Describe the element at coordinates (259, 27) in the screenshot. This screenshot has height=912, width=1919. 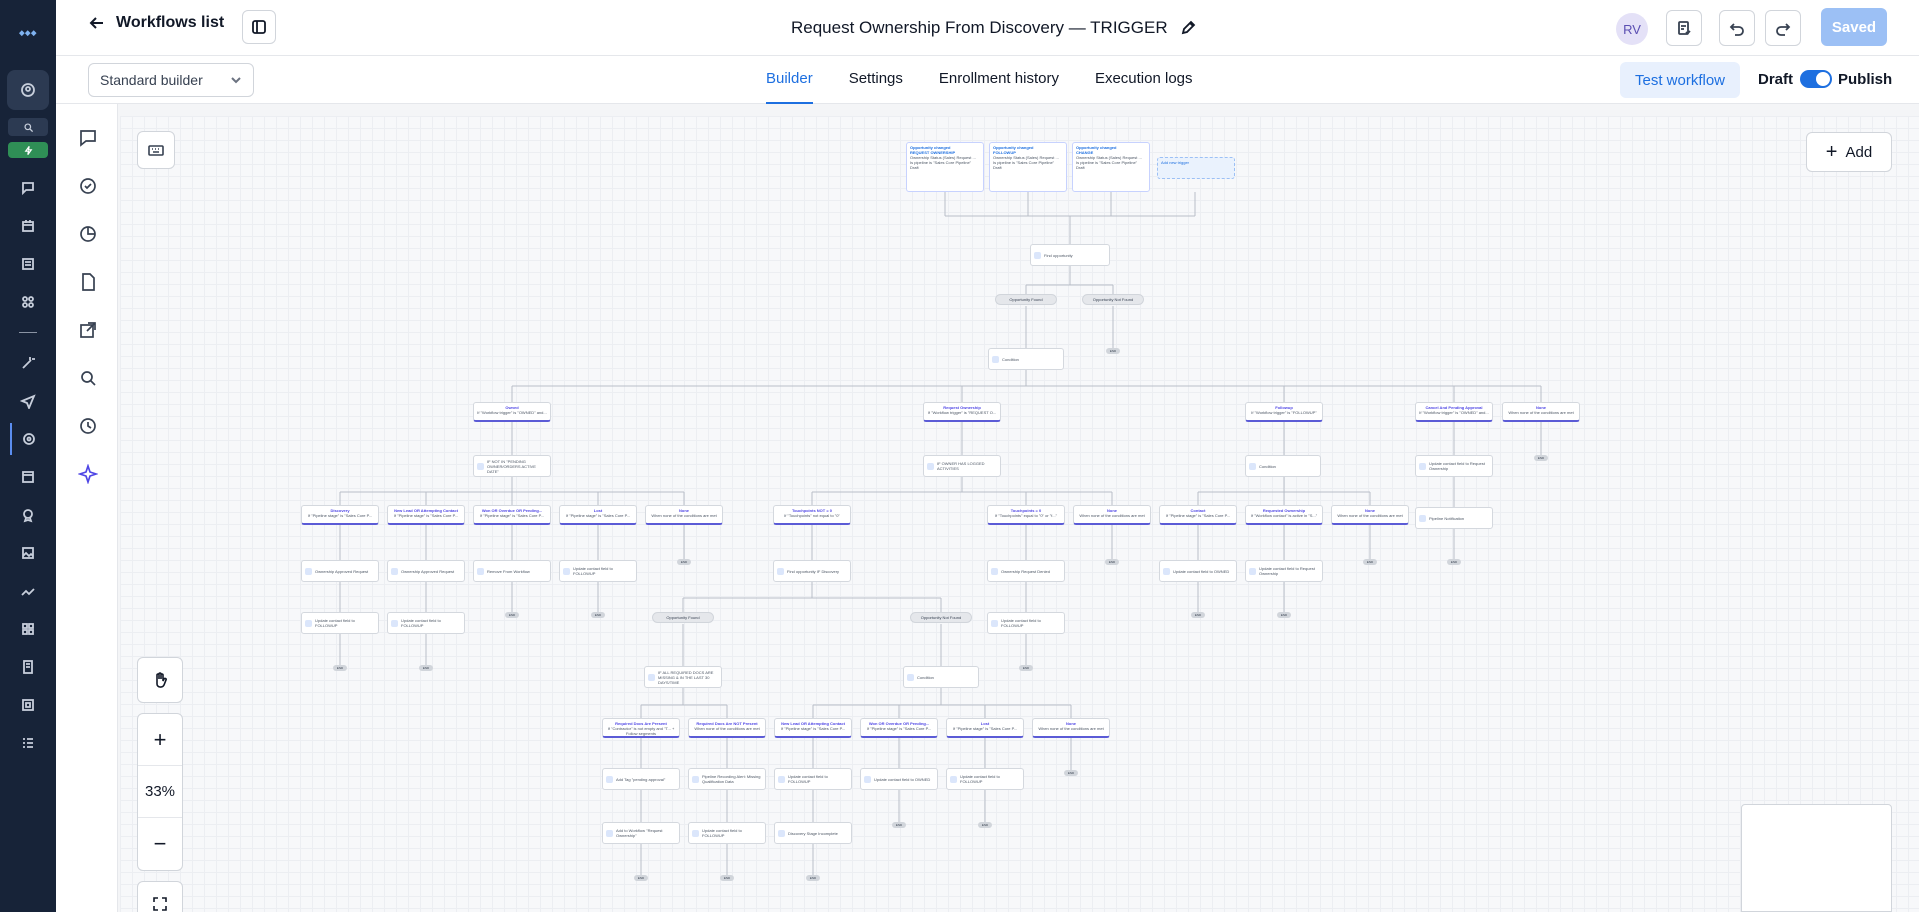
I see `toggle-panel-button` at that location.